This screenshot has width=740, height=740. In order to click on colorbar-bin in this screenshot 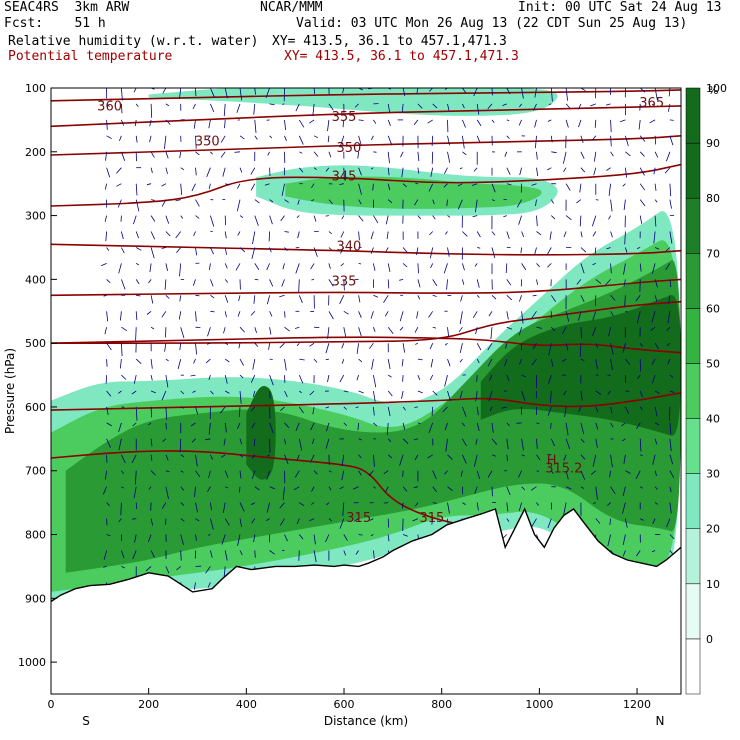, I will do `click(693, 666)`.